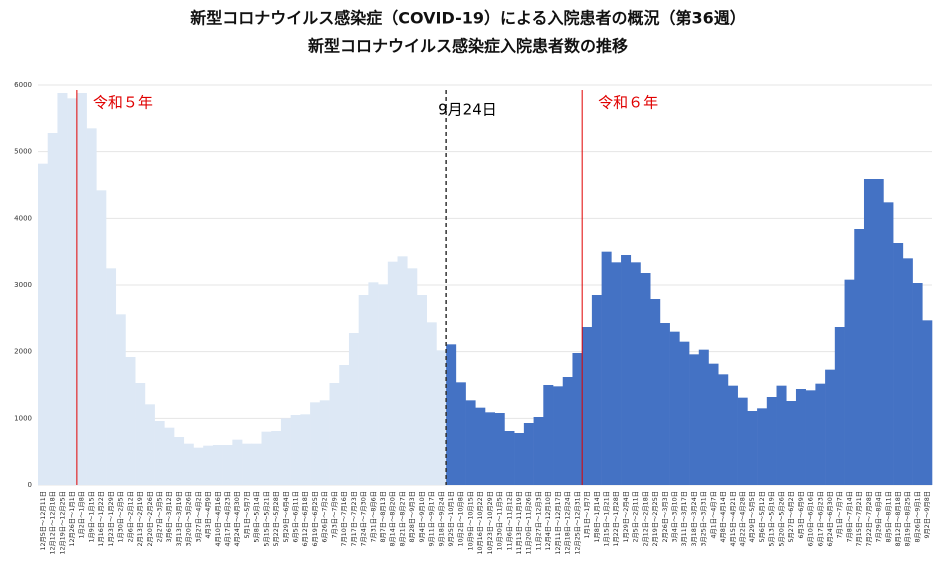 Image resolution: width=936 pixels, height=570 pixels. I want to click on x-tick-label: 5月13日～5月19日, so click(772, 519).